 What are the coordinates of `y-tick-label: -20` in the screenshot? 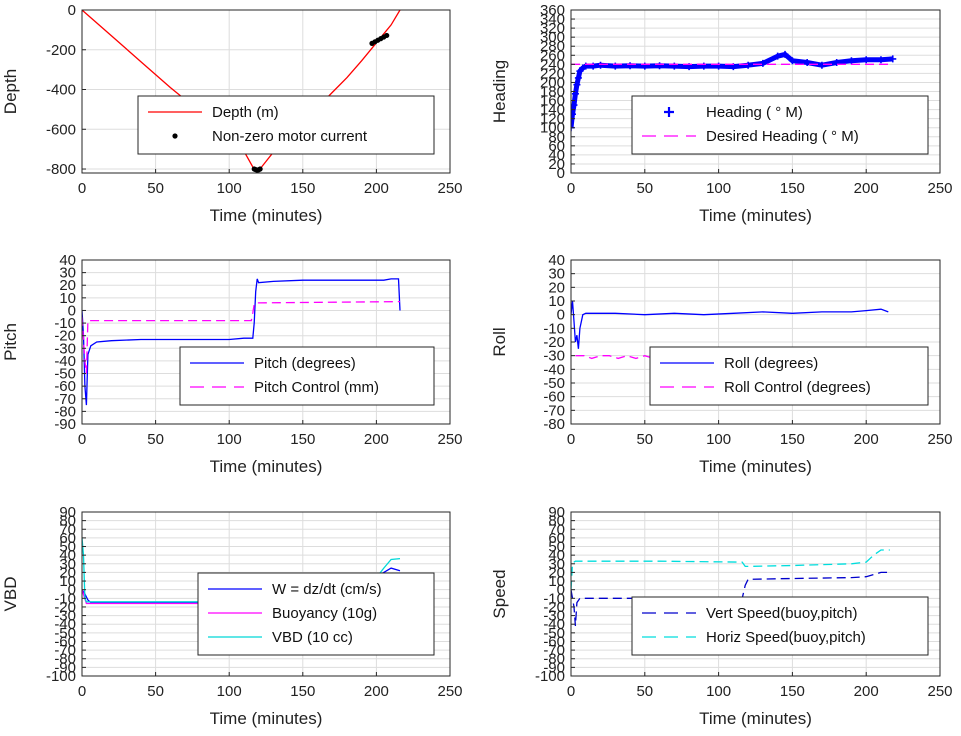 It's located at (554, 342).